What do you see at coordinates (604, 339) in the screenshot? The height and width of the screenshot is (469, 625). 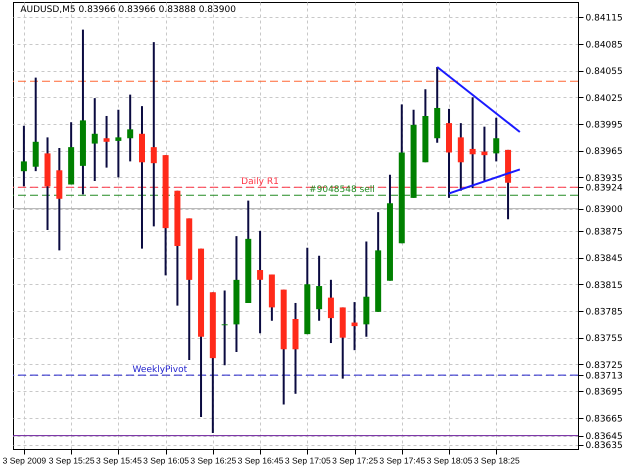 I see `y-tick-label: 0.83755` at bounding box center [604, 339].